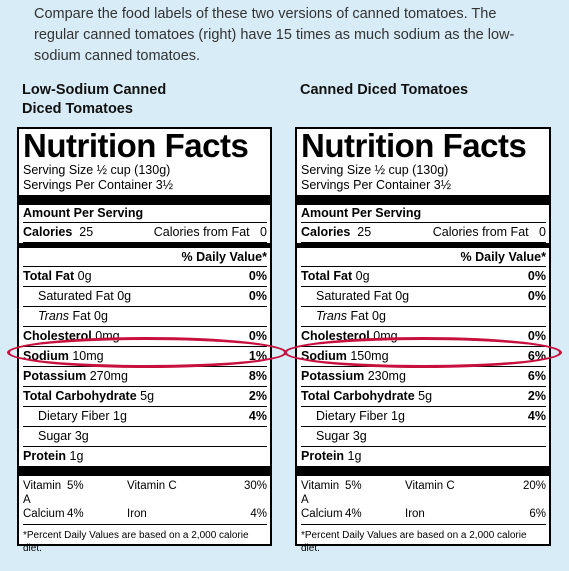  Describe the element at coordinates (534, 486) in the screenshot. I see `vitamin-c-value: 20%` at that location.